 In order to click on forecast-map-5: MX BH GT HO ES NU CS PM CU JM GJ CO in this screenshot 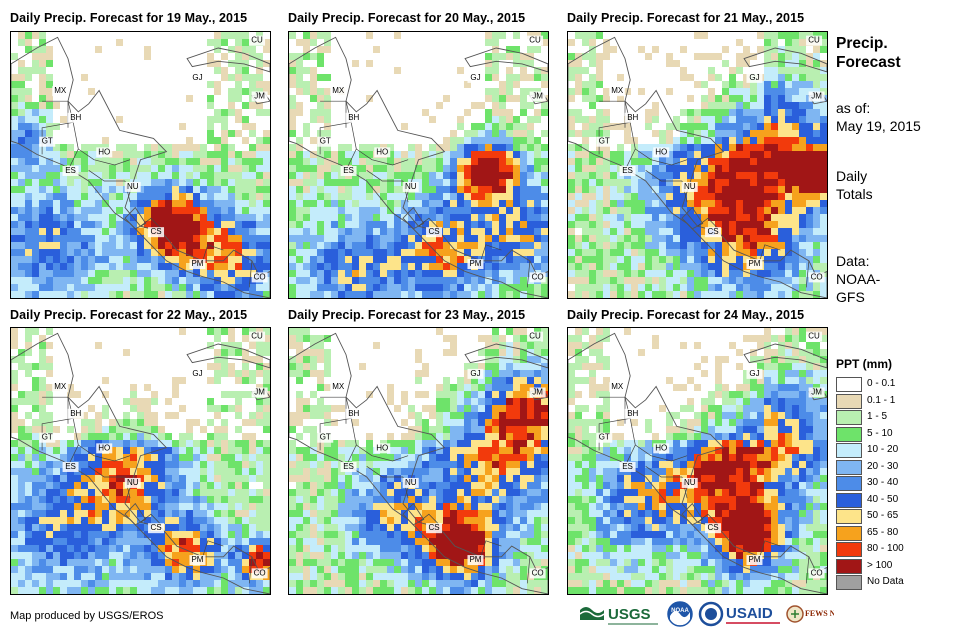, I will do `click(418, 461)`.